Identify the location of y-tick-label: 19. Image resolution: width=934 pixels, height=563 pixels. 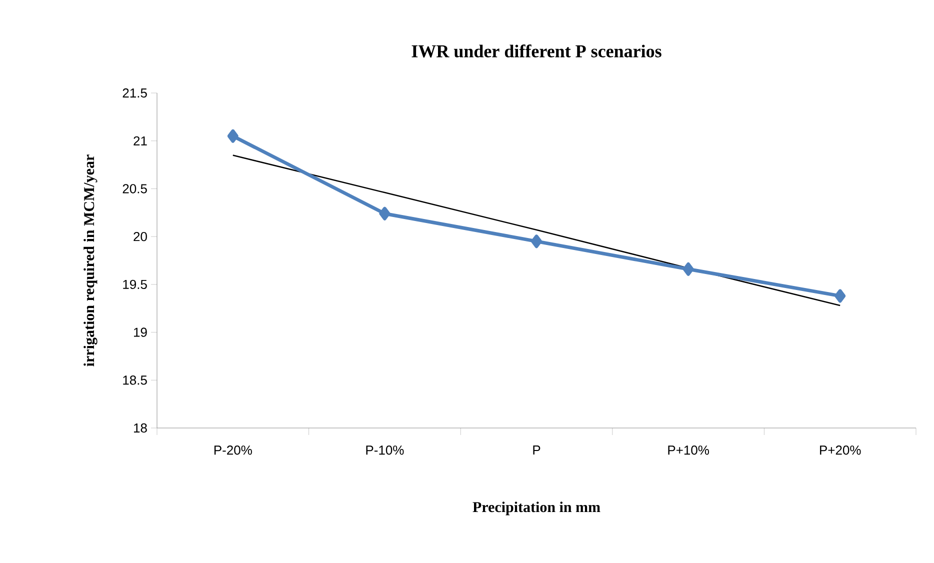
(140, 332).